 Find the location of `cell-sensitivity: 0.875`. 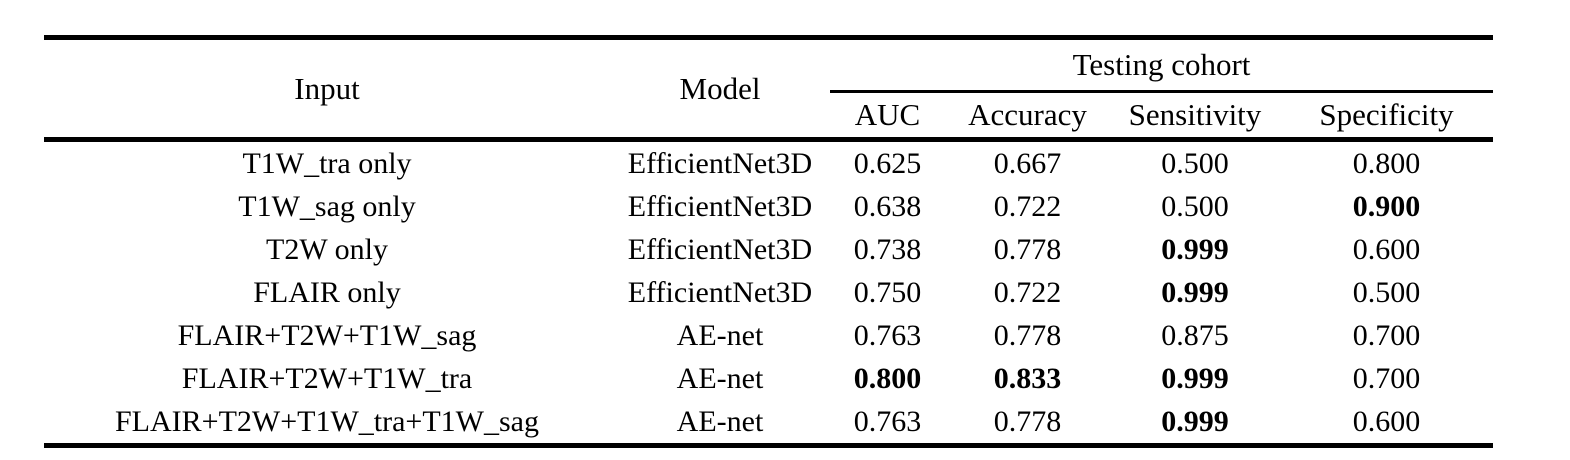

cell-sensitivity: 0.875 is located at coordinates (1195, 335).